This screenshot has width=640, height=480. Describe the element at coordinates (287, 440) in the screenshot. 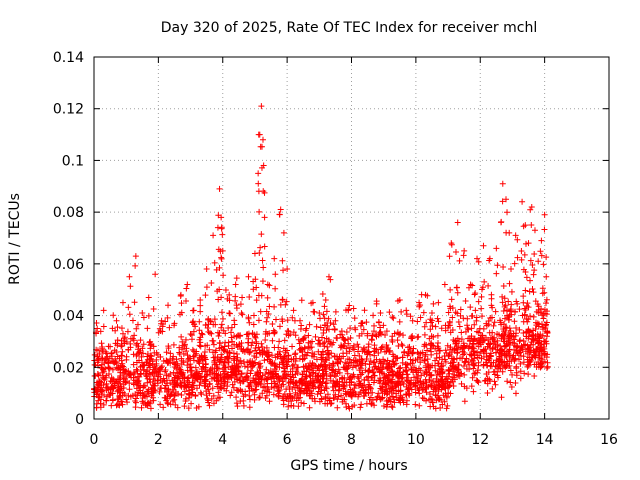

I see `x-tick-label: 6` at that location.